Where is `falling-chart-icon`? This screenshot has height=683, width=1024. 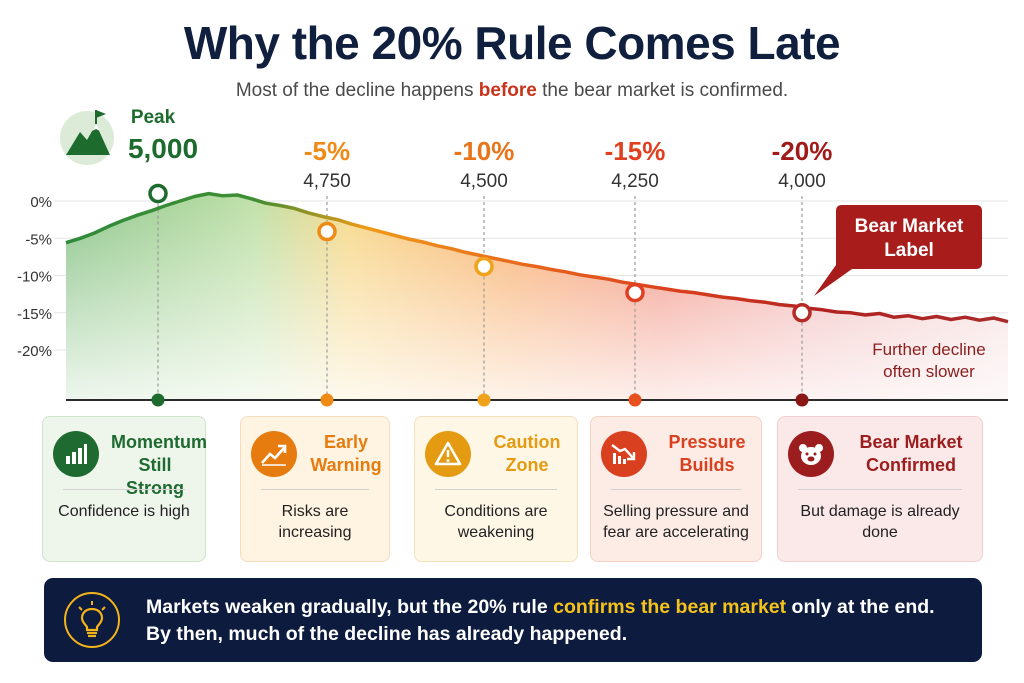
falling-chart-icon is located at coordinates (624, 454).